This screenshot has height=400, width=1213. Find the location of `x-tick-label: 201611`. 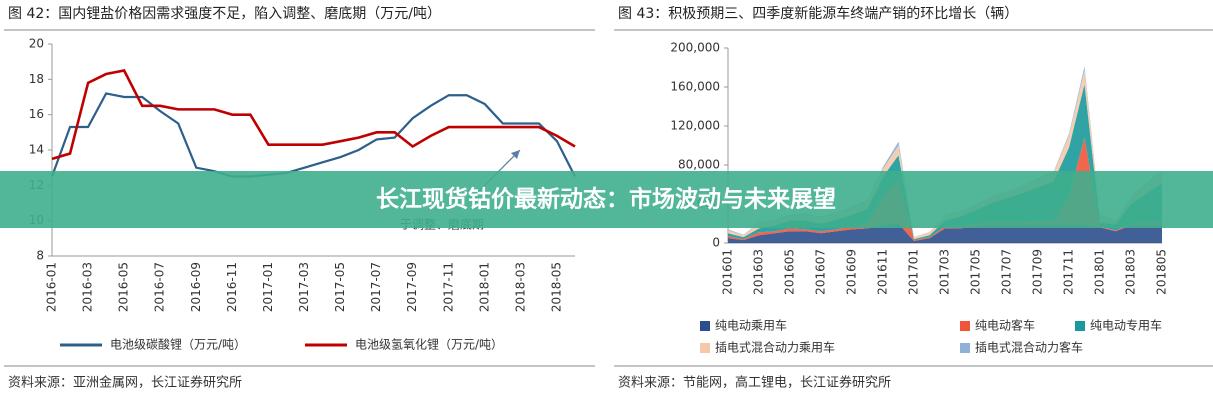

x-tick-label: 201611 is located at coordinates (883, 272).